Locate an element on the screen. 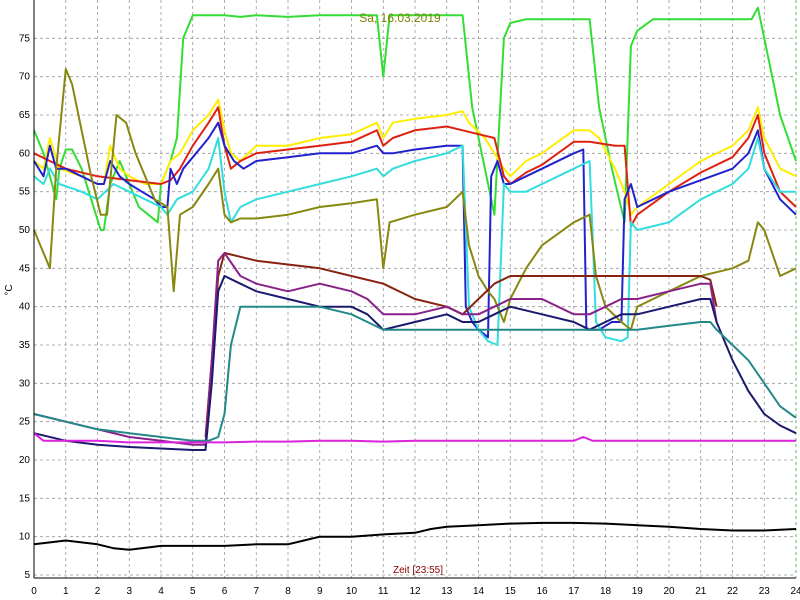 The height and width of the screenshot is (600, 800). y-tick-label: 45 is located at coordinates (25, 268).